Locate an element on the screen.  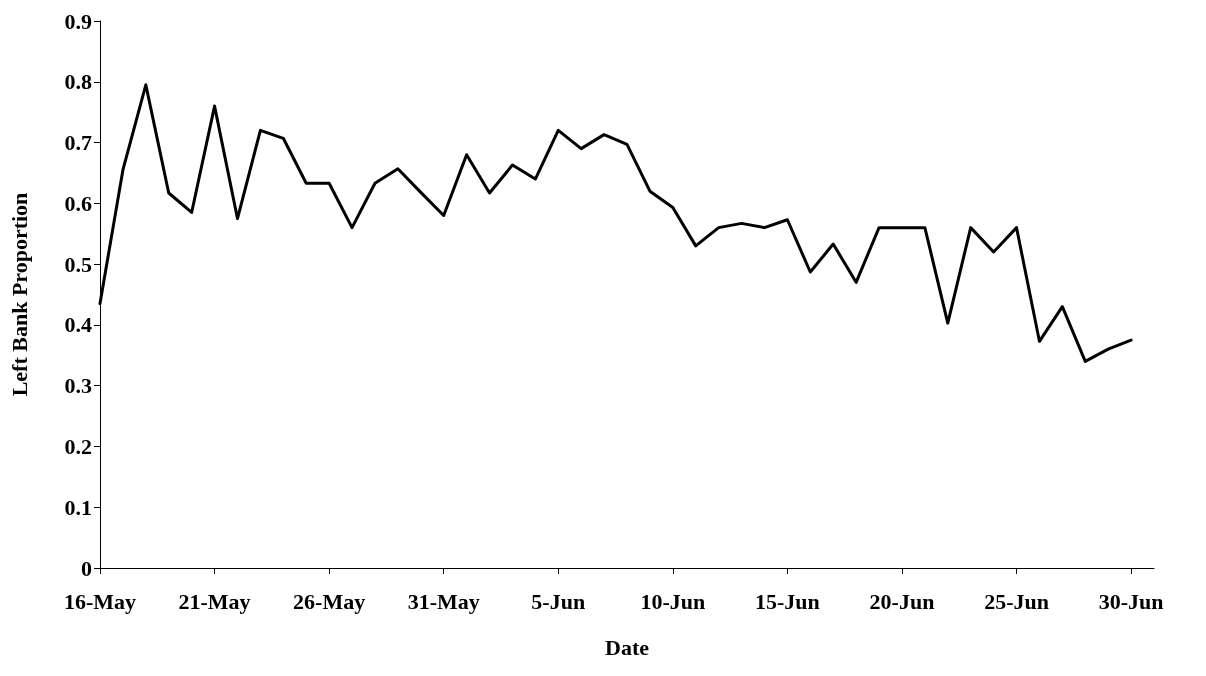
y-tick-label: 0.6 is located at coordinates (78, 203).